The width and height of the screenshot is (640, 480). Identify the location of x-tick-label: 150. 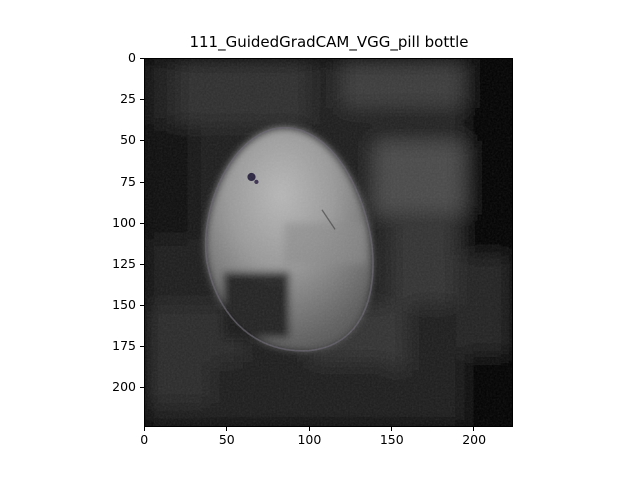
(391, 439).